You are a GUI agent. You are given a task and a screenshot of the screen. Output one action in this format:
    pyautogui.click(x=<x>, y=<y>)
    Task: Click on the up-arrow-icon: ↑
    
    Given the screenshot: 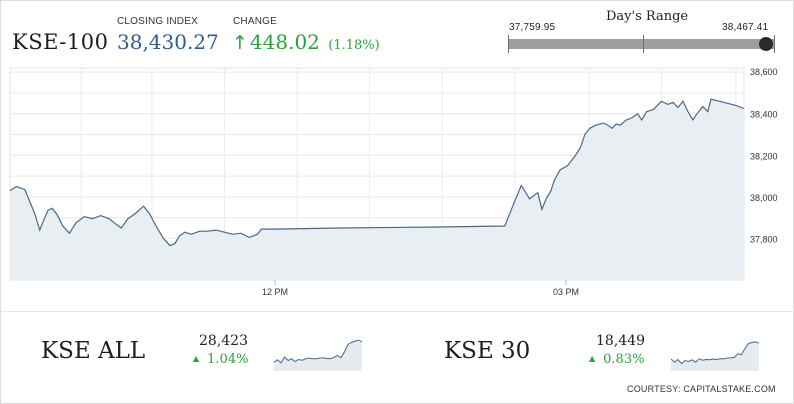 What is the action you would take?
    pyautogui.click(x=240, y=43)
    